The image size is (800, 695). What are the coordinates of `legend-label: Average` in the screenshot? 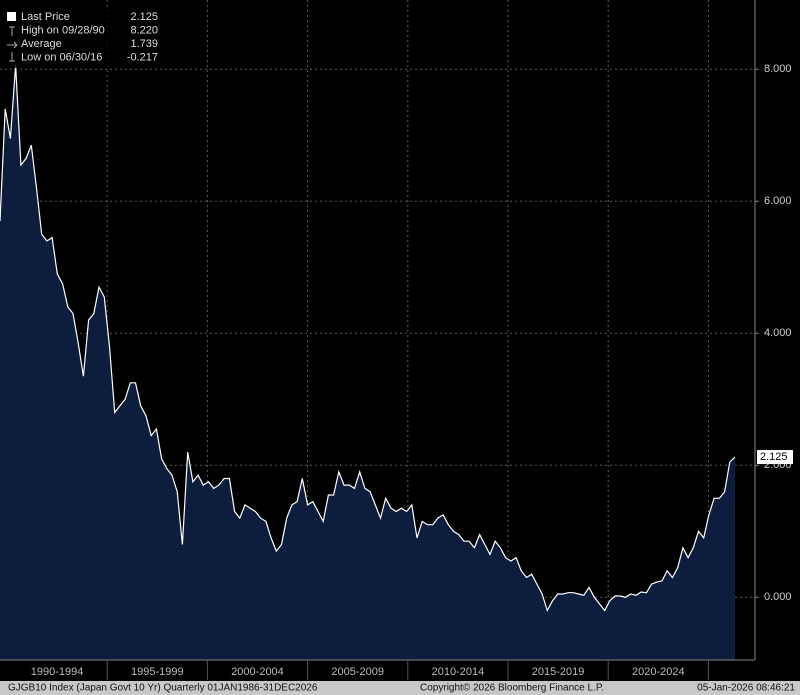 It's located at (41, 44).